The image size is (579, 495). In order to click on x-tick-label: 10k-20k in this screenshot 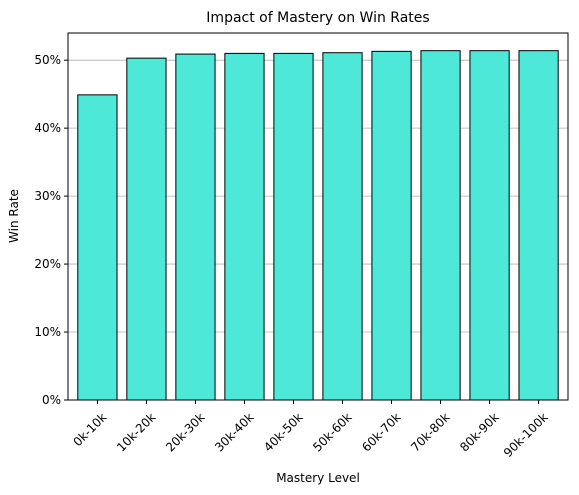, I will do `click(136, 432)`.